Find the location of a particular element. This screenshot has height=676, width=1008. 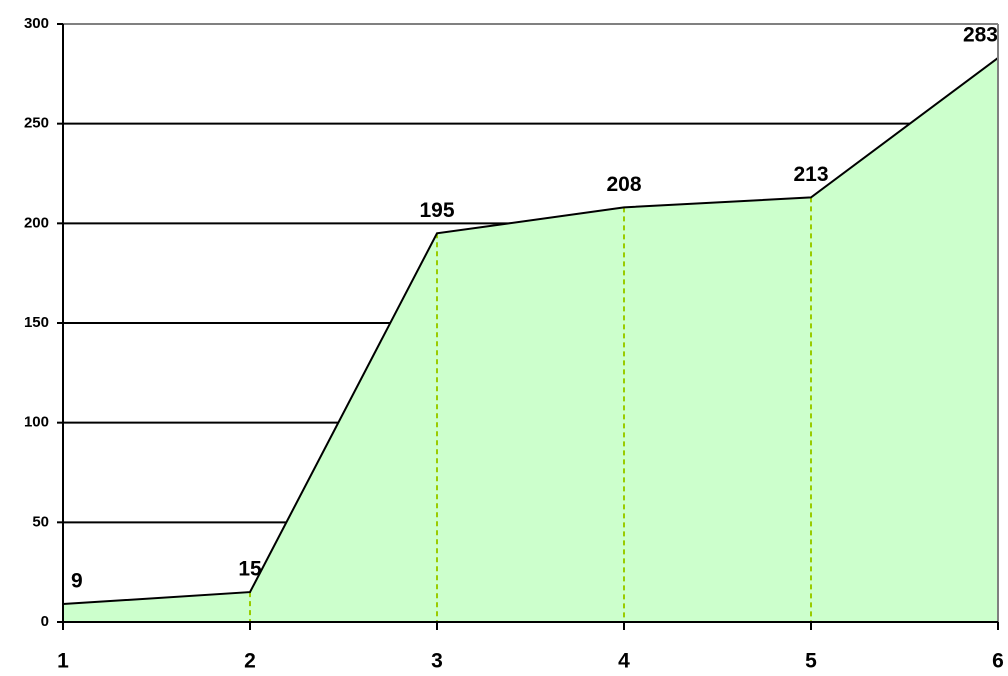

y-tick-label: 50 is located at coordinates (40, 521).